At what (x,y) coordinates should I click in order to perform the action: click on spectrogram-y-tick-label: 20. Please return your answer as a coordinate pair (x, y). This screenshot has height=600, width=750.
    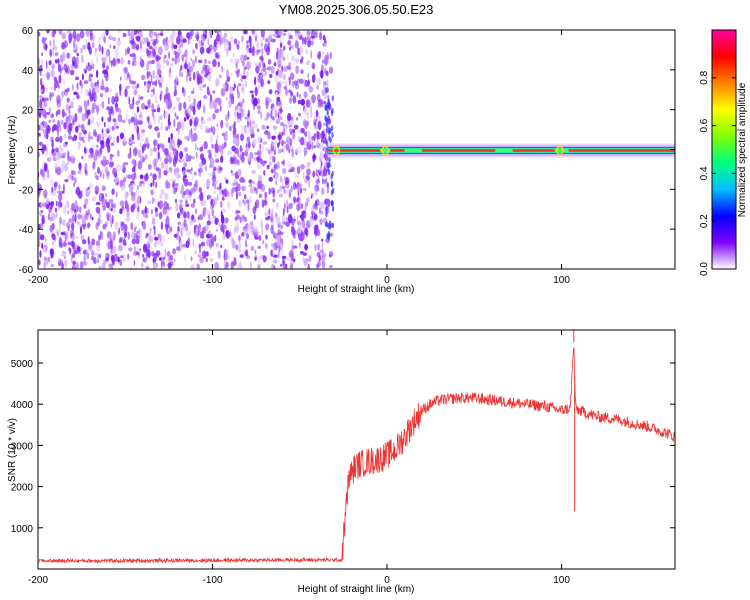
    Looking at the image, I should click on (28, 111).